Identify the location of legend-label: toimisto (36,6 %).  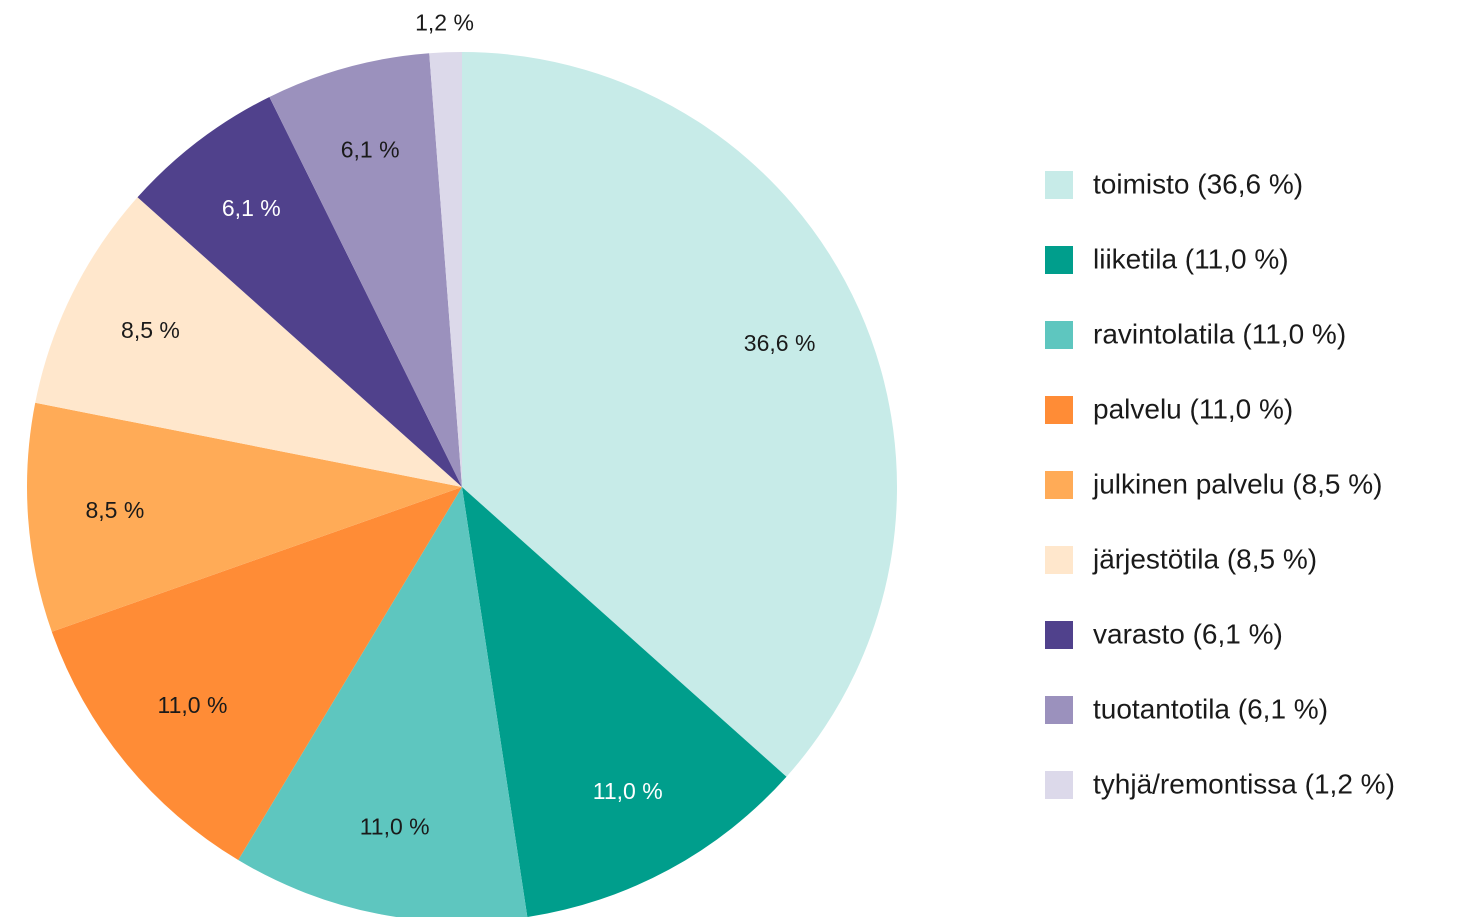
(1198, 183).